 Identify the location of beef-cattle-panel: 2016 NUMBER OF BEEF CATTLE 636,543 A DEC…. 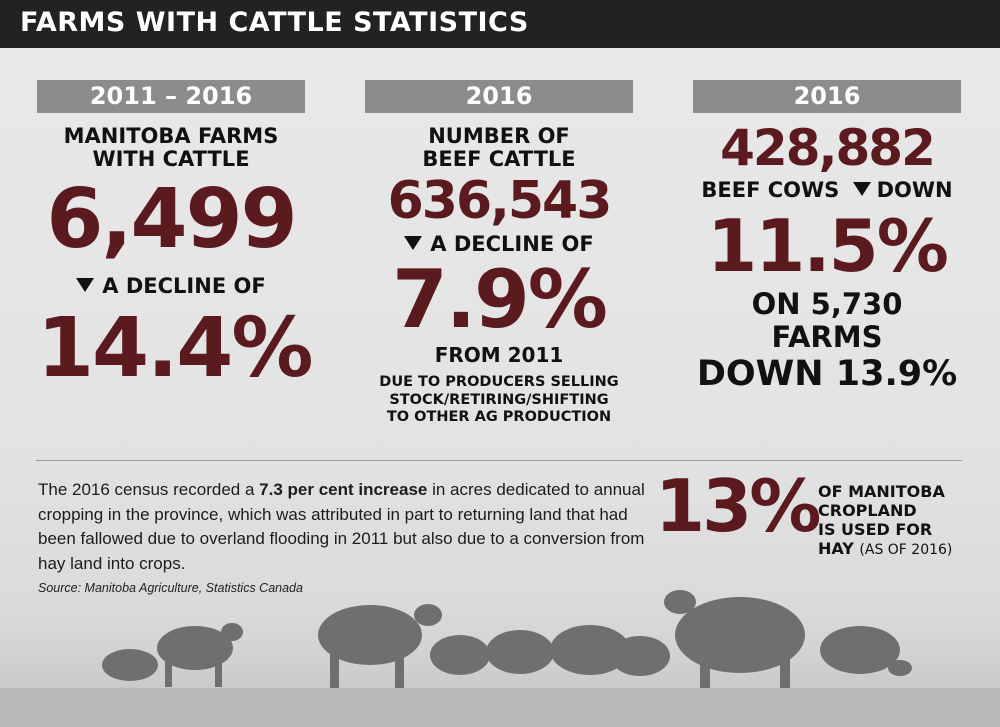
(499, 253).